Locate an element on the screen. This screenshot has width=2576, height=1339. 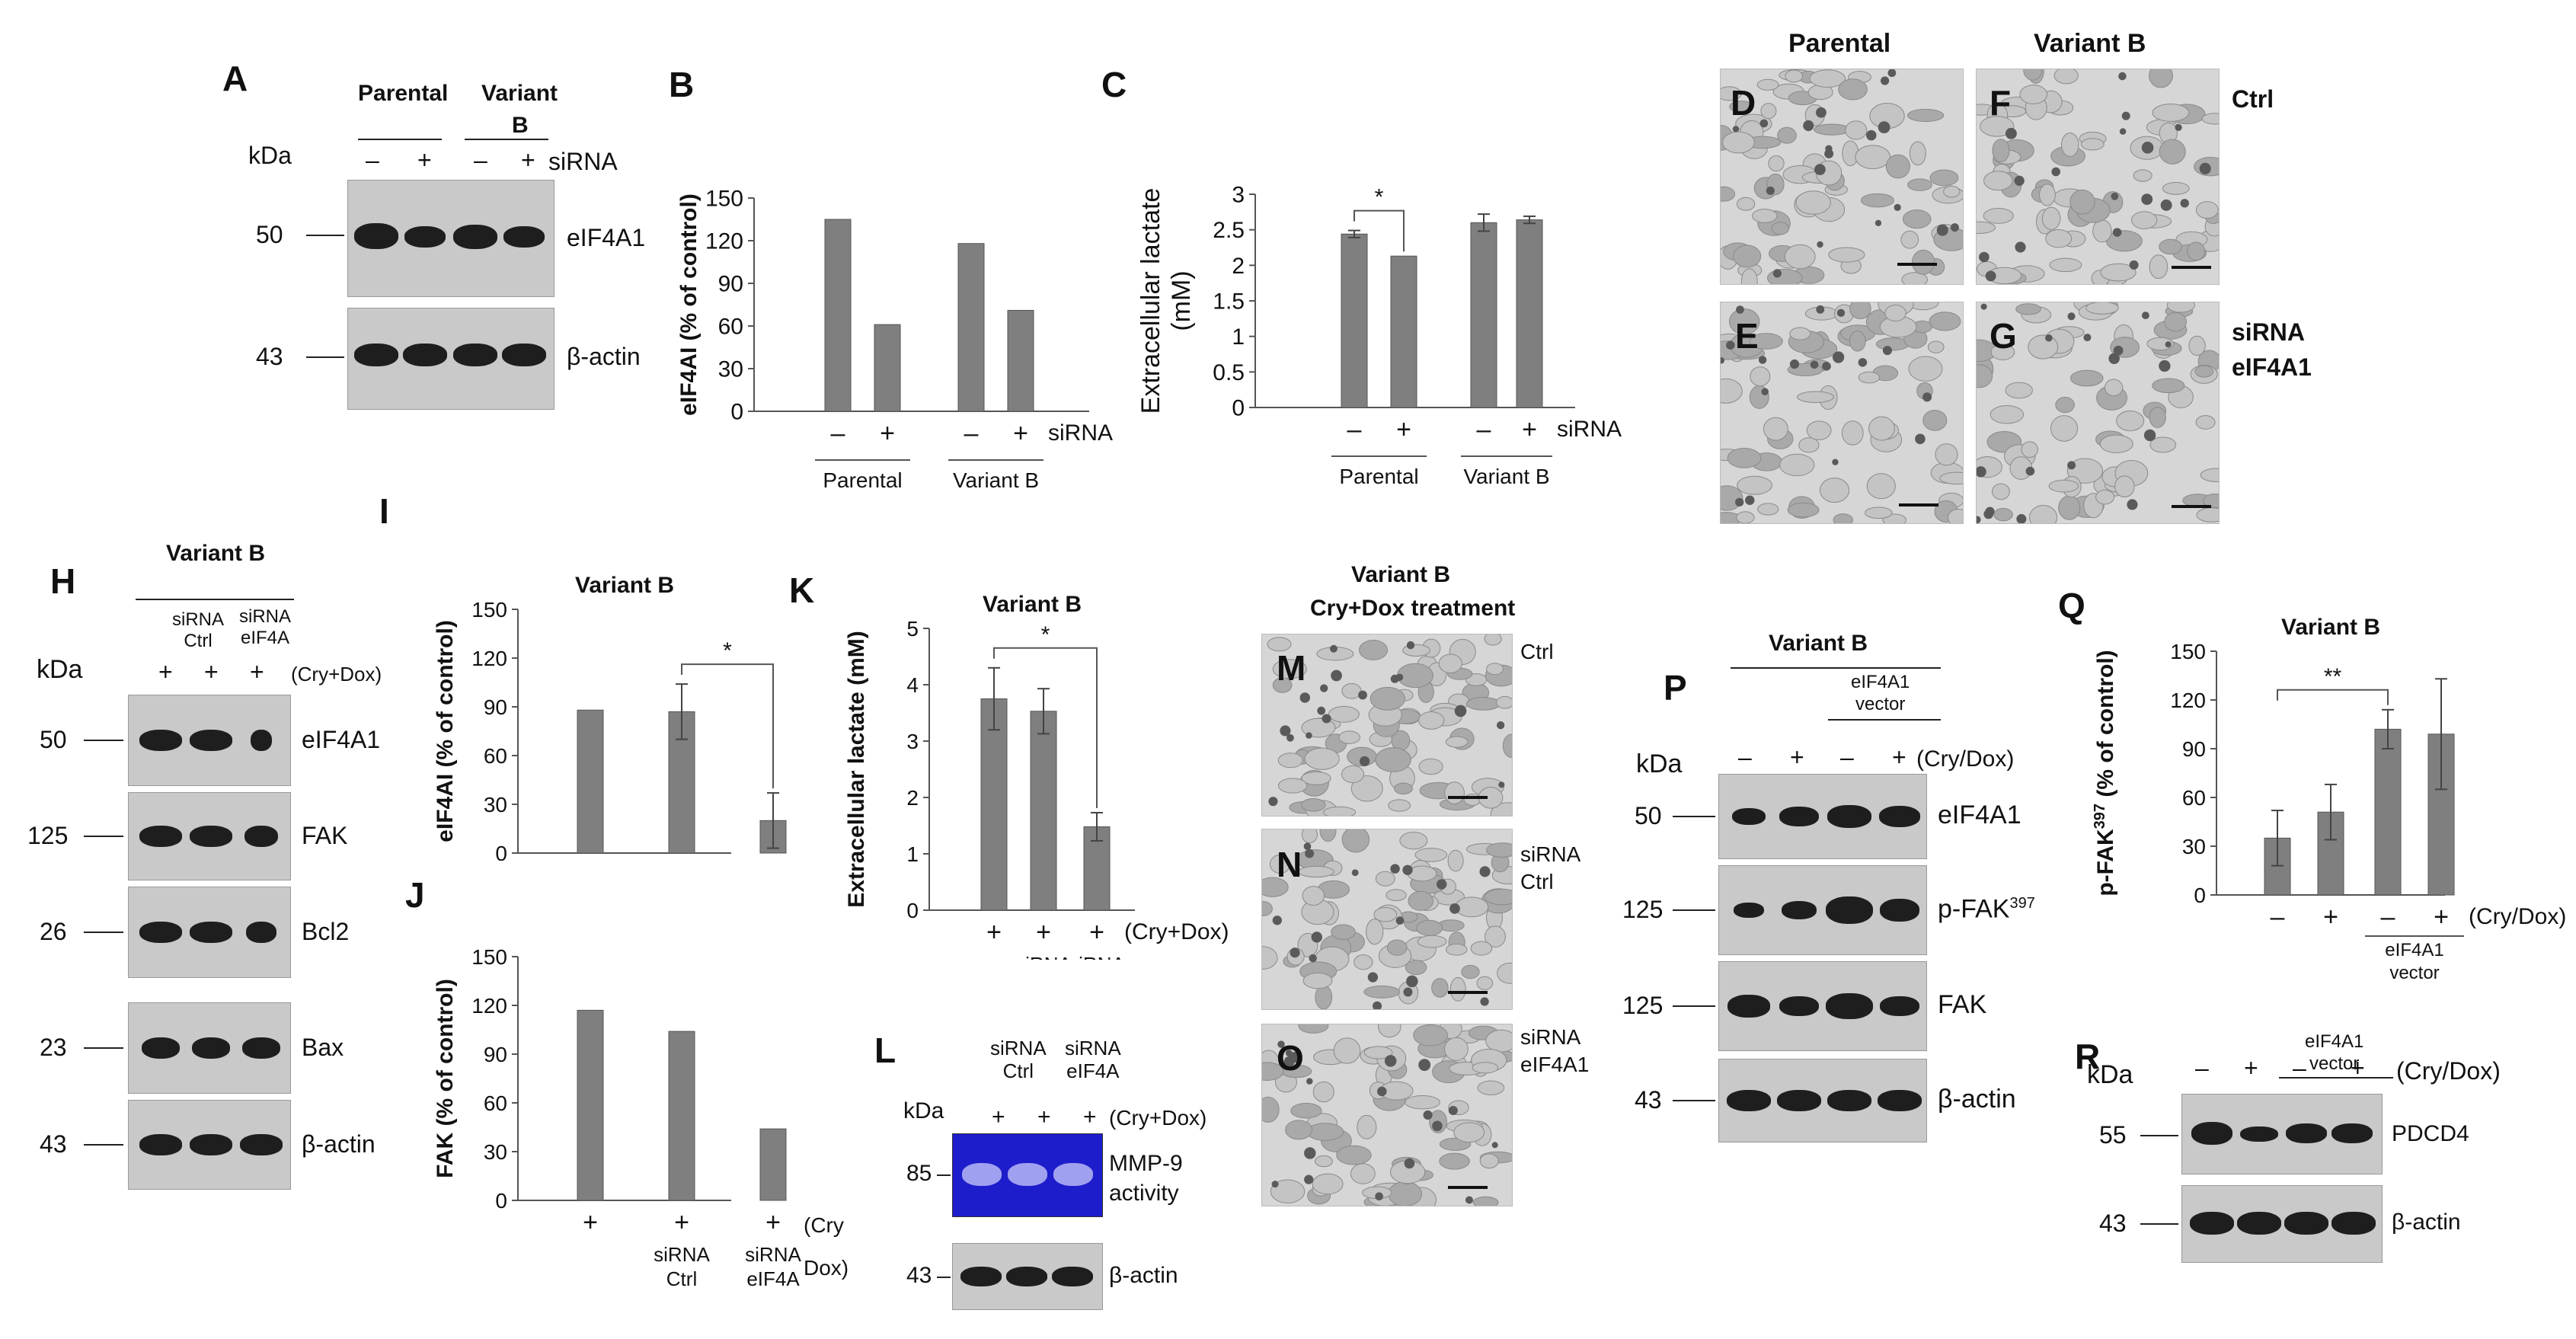
x-suffix-label: (Cry+Dox) is located at coordinates (1176, 931).